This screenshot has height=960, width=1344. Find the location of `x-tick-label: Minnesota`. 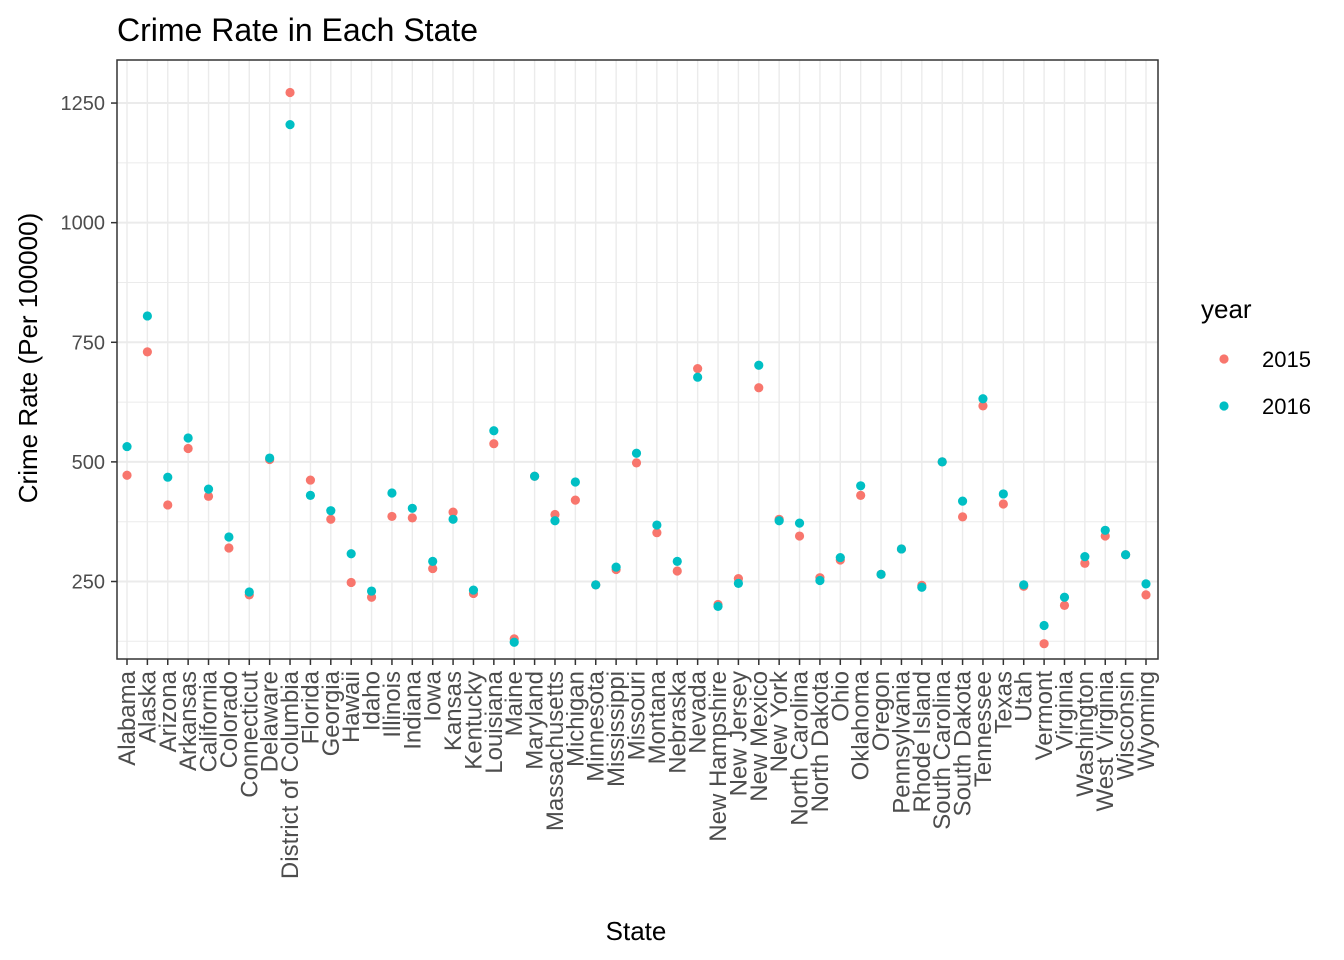

x-tick-label: Minnesota is located at coordinates (596, 725).